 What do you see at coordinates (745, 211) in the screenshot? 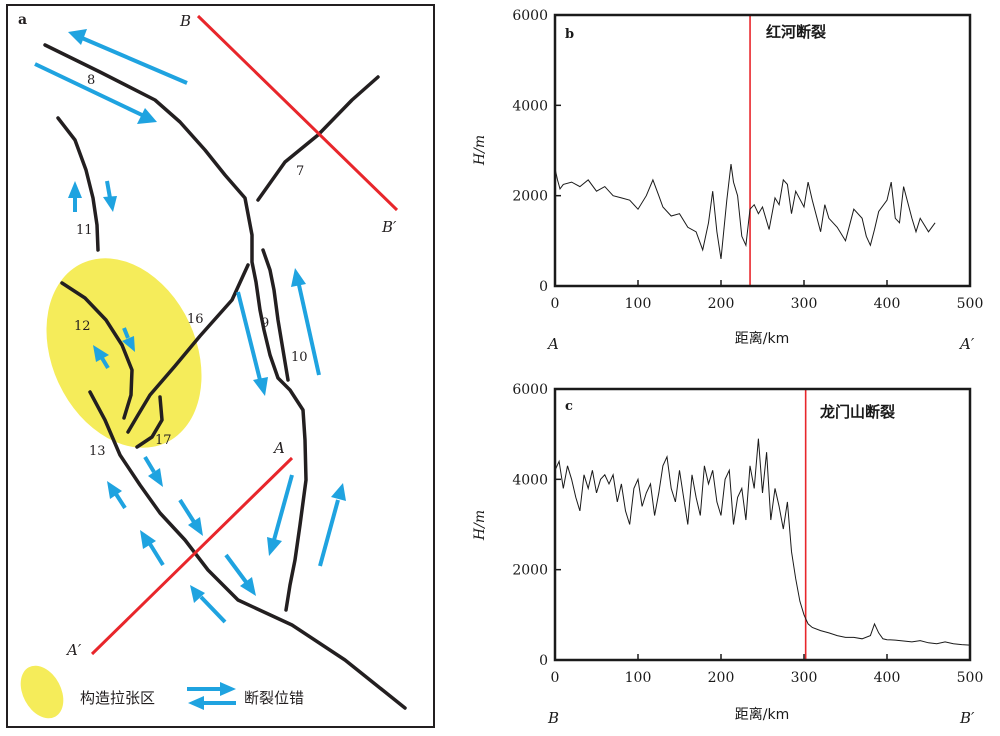
I see `panel-b-series-line` at bounding box center [745, 211].